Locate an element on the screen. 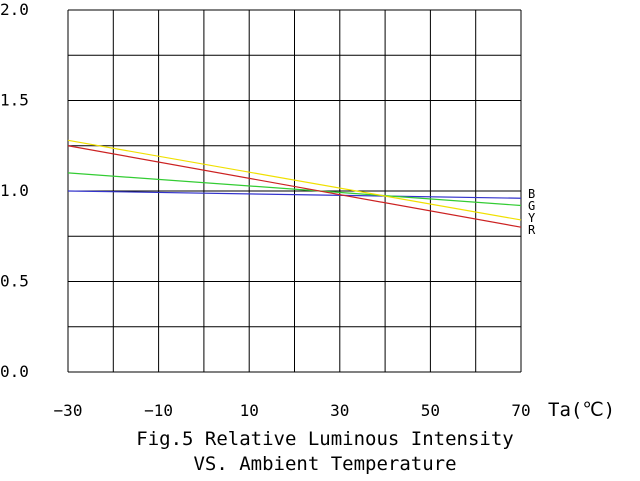 The height and width of the screenshot is (481, 640). chart-series is located at coordinates (294, 183).